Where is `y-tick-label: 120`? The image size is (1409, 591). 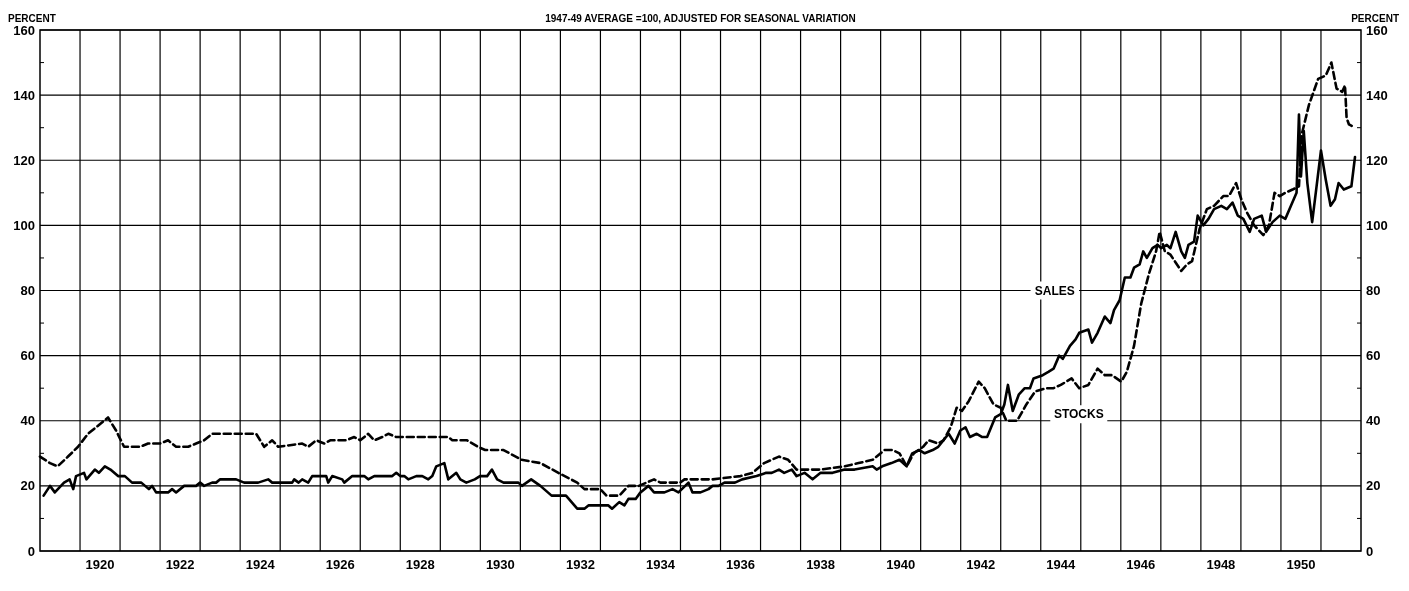
y-tick-label: 120 is located at coordinates (24, 160).